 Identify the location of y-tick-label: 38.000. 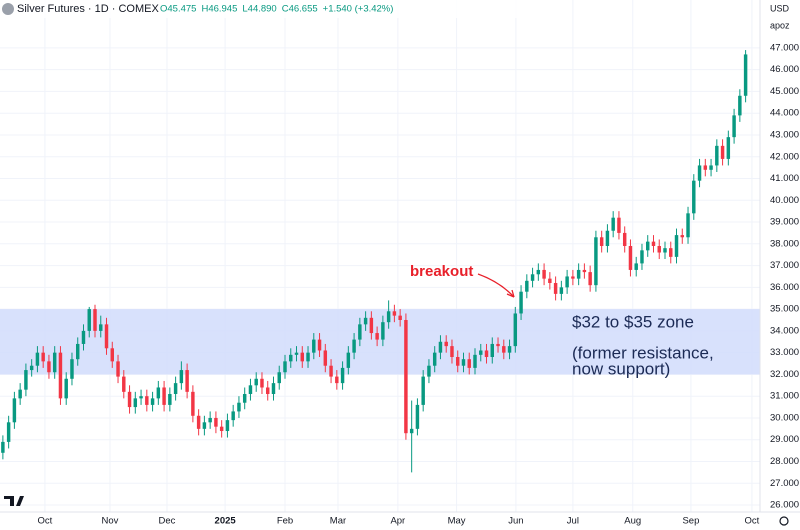
(784, 243).